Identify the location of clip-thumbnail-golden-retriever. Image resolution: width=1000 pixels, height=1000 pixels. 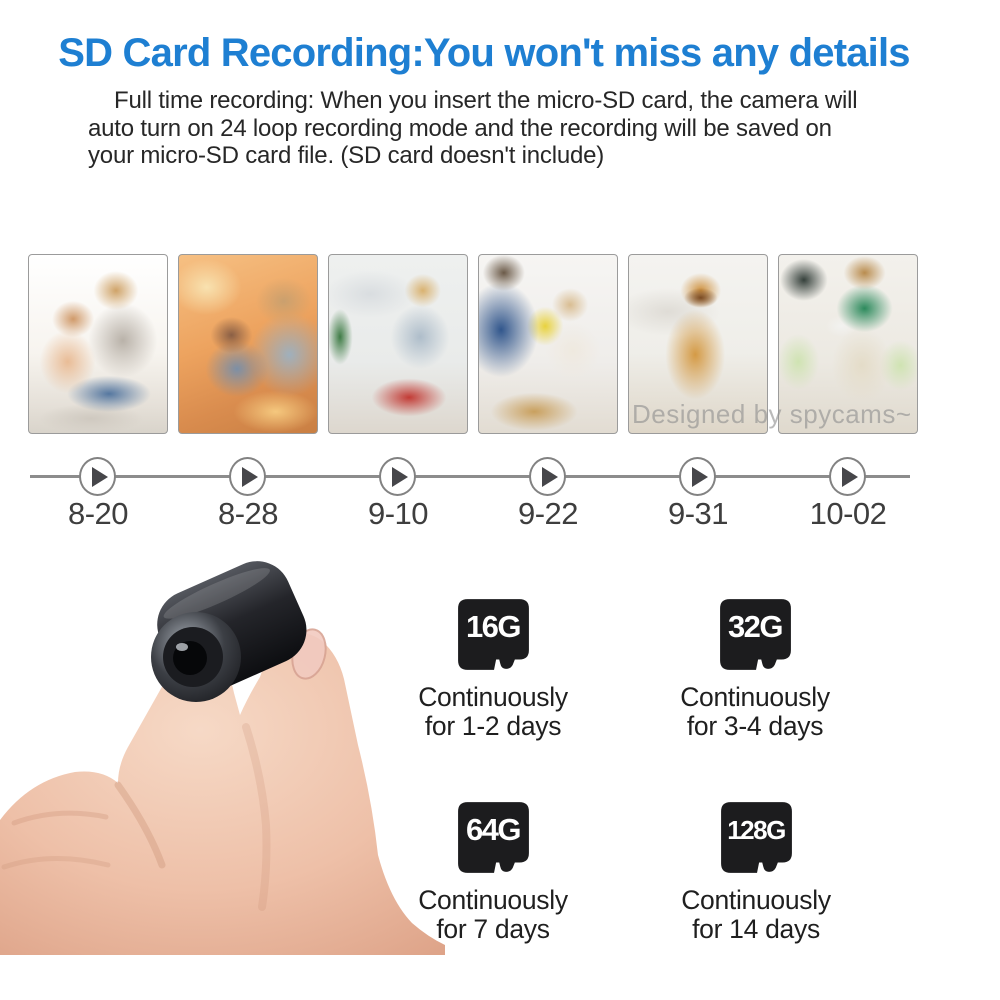
(698, 344).